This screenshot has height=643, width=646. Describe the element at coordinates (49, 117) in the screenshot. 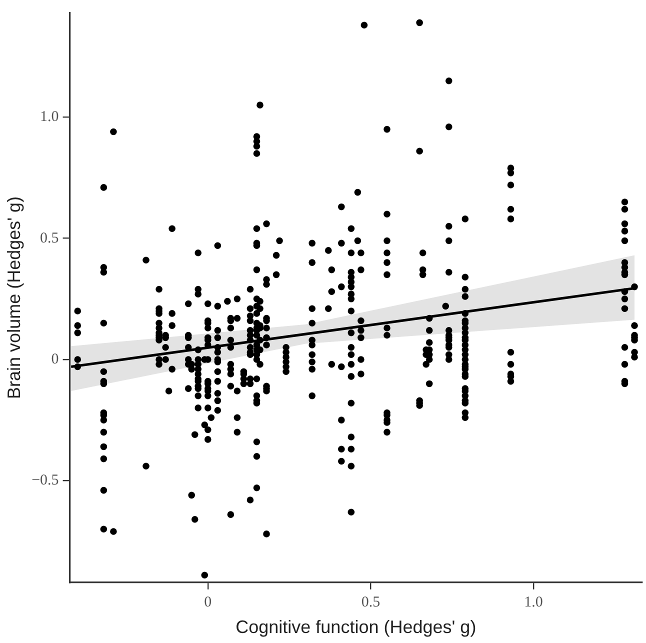

I see `y-tick-label: 1.0` at that location.